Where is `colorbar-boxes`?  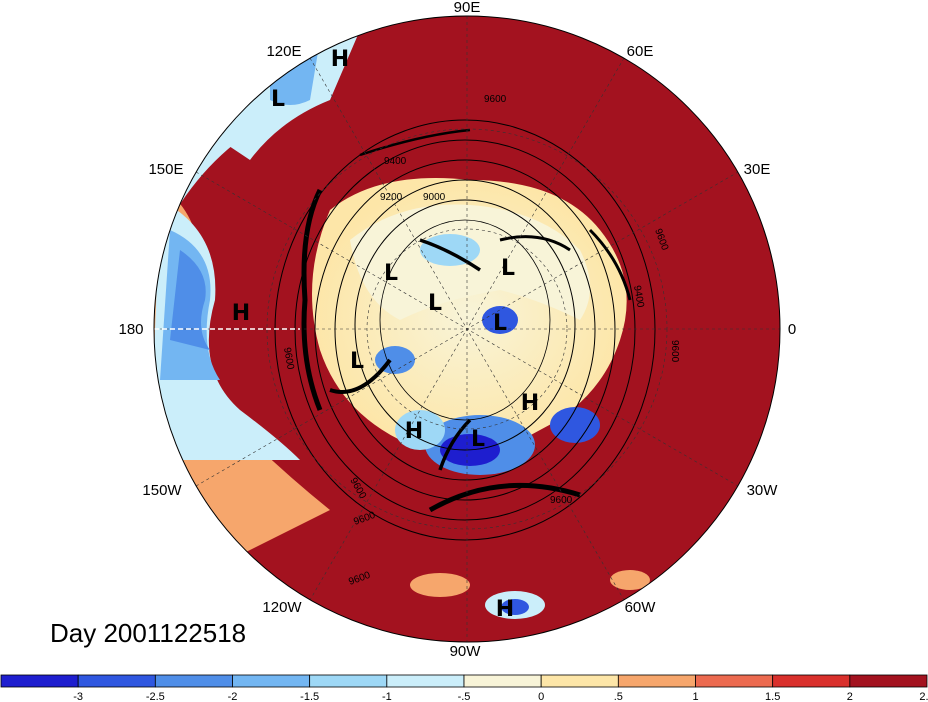
colorbar-boxes is located at coordinates (464, 681).